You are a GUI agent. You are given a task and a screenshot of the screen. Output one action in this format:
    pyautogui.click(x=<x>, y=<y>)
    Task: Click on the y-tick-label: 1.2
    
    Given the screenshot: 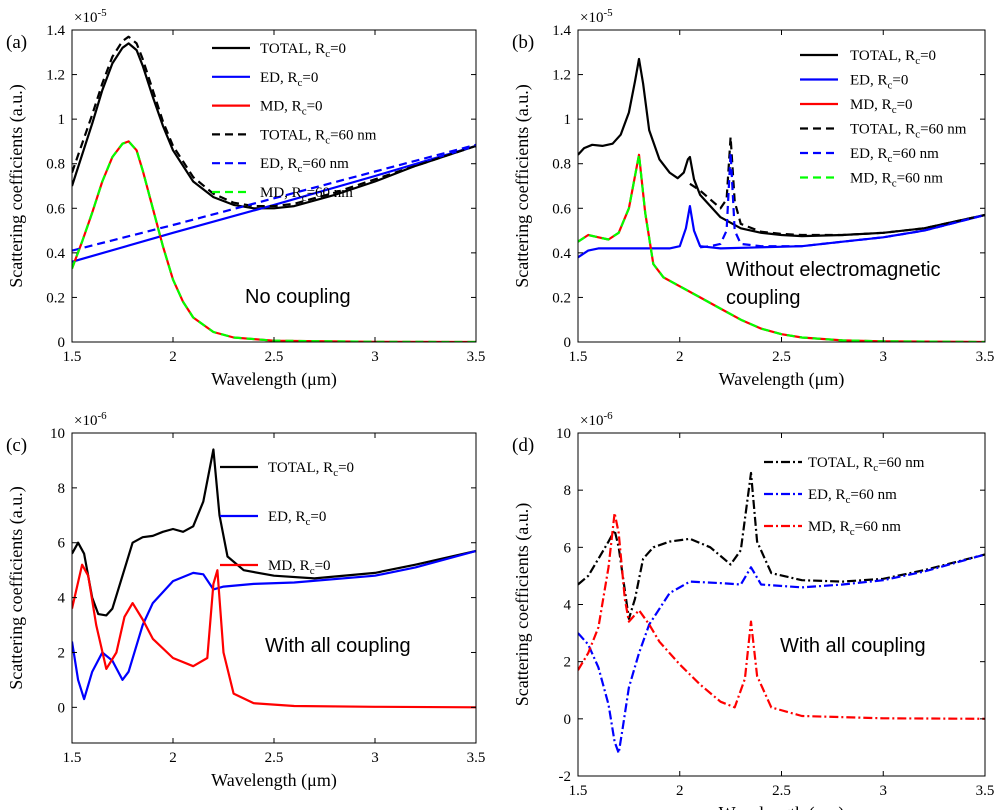 What is the action you would take?
    pyautogui.click(x=55, y=76)
    